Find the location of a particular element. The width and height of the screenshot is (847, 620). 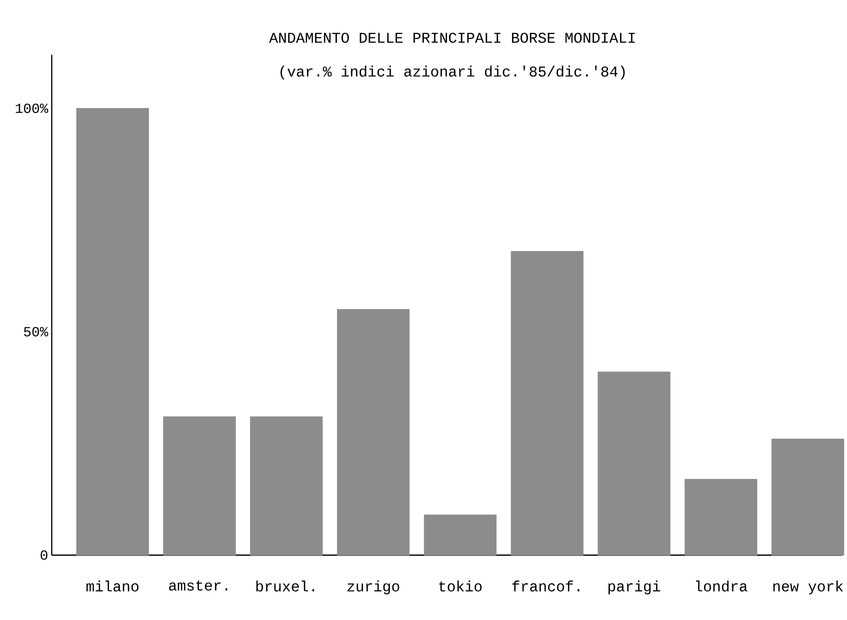

x-tick-label: amster. is located at coordinates (198, 585).